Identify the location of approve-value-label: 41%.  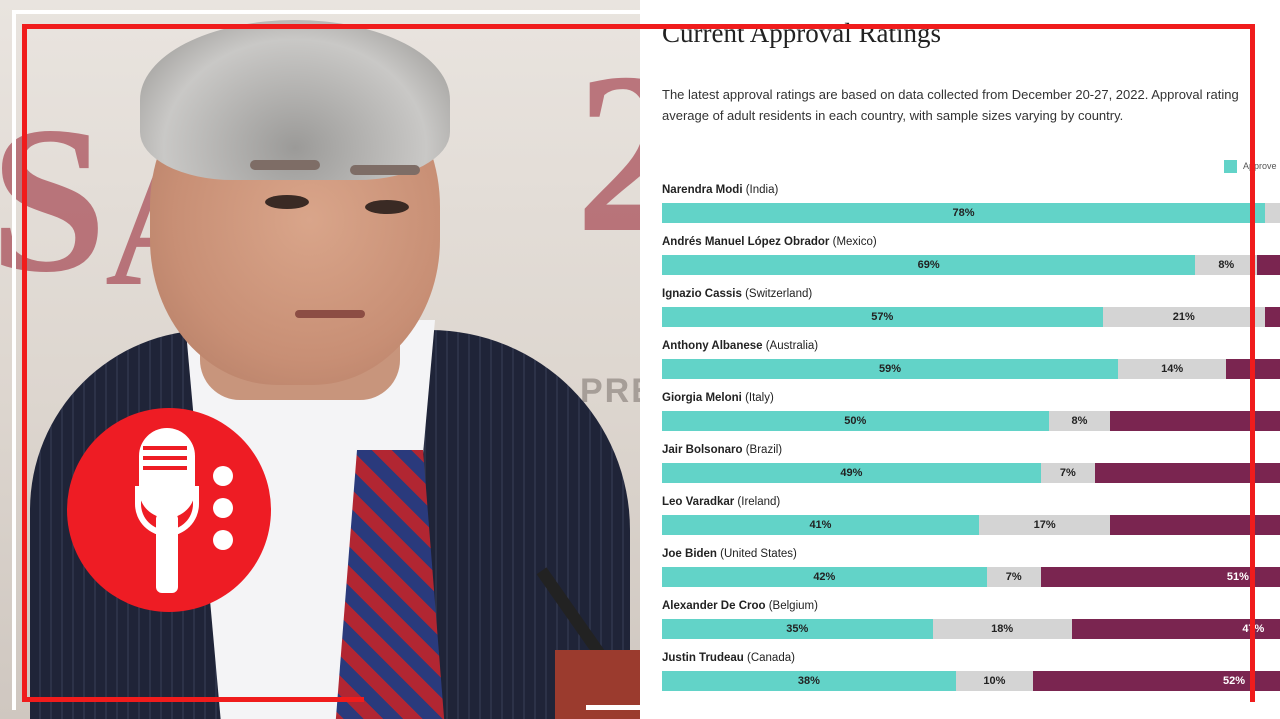
(820, 525).